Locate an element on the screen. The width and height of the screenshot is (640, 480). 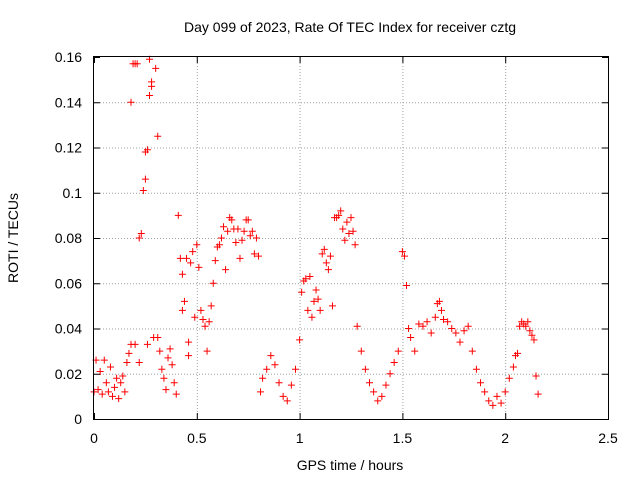
y-tick-label: 0.1 is located at coordinates (73, 193).